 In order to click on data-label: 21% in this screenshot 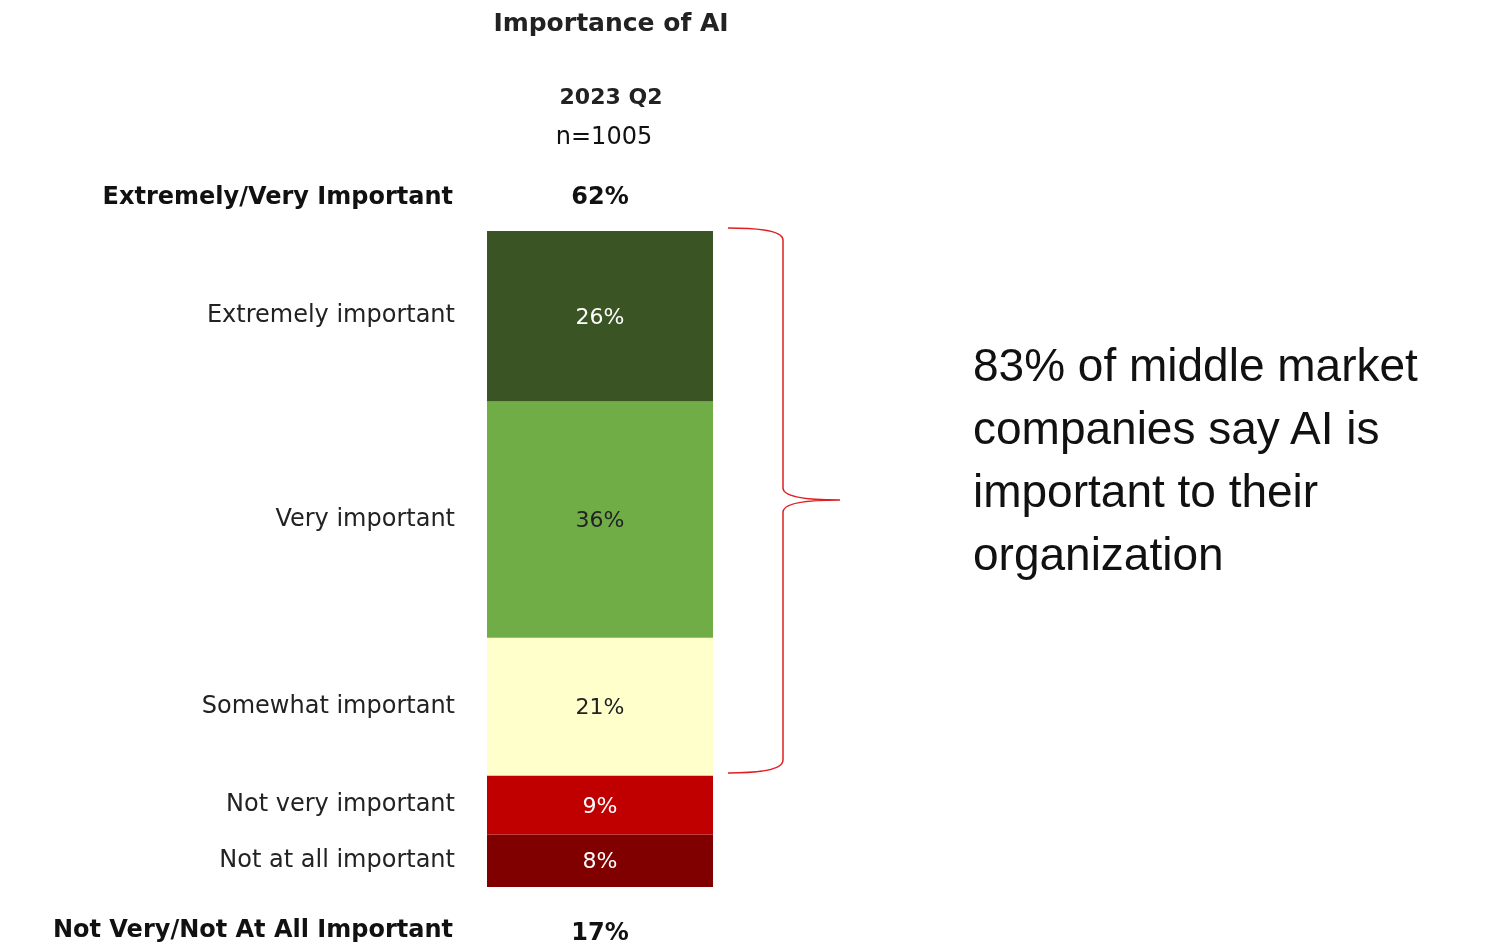, I will do `click(600, 707)`.